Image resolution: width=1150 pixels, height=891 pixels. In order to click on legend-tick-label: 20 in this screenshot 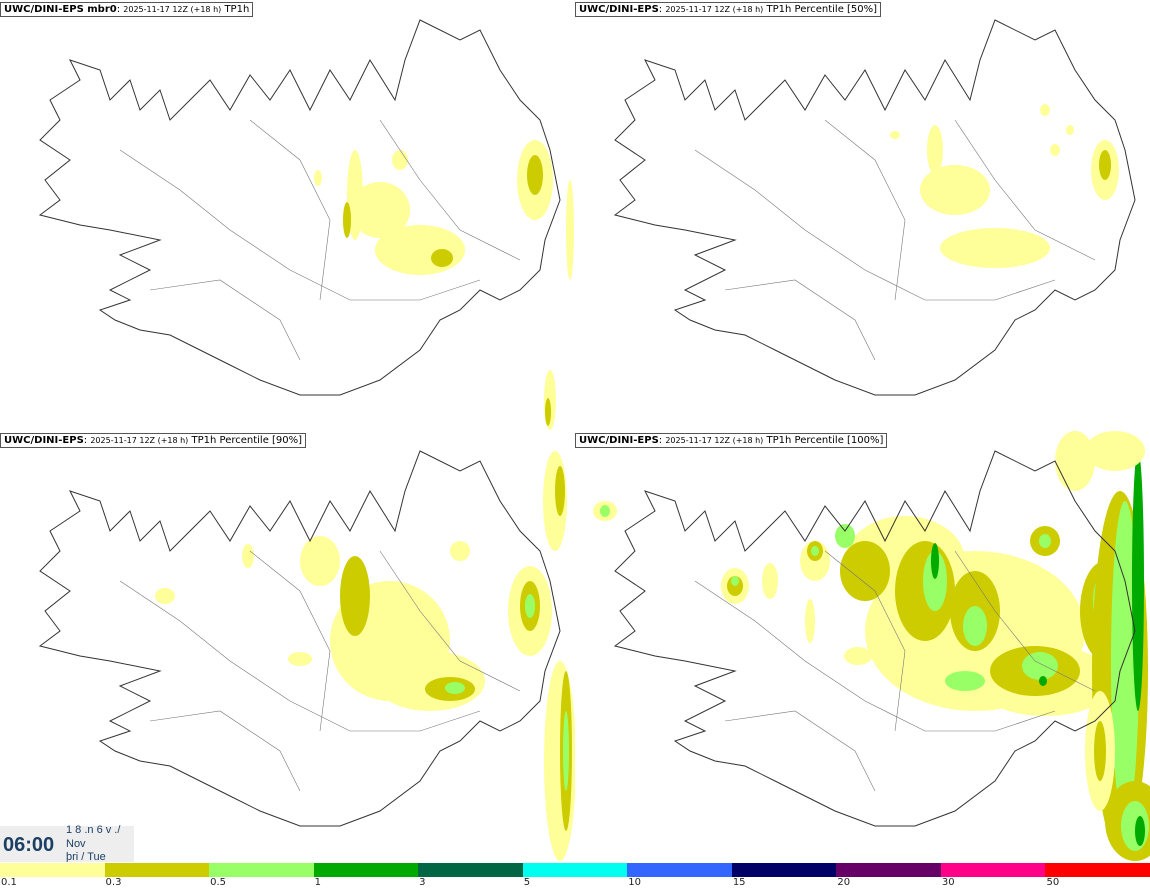, I will do `click(844, 882)`.